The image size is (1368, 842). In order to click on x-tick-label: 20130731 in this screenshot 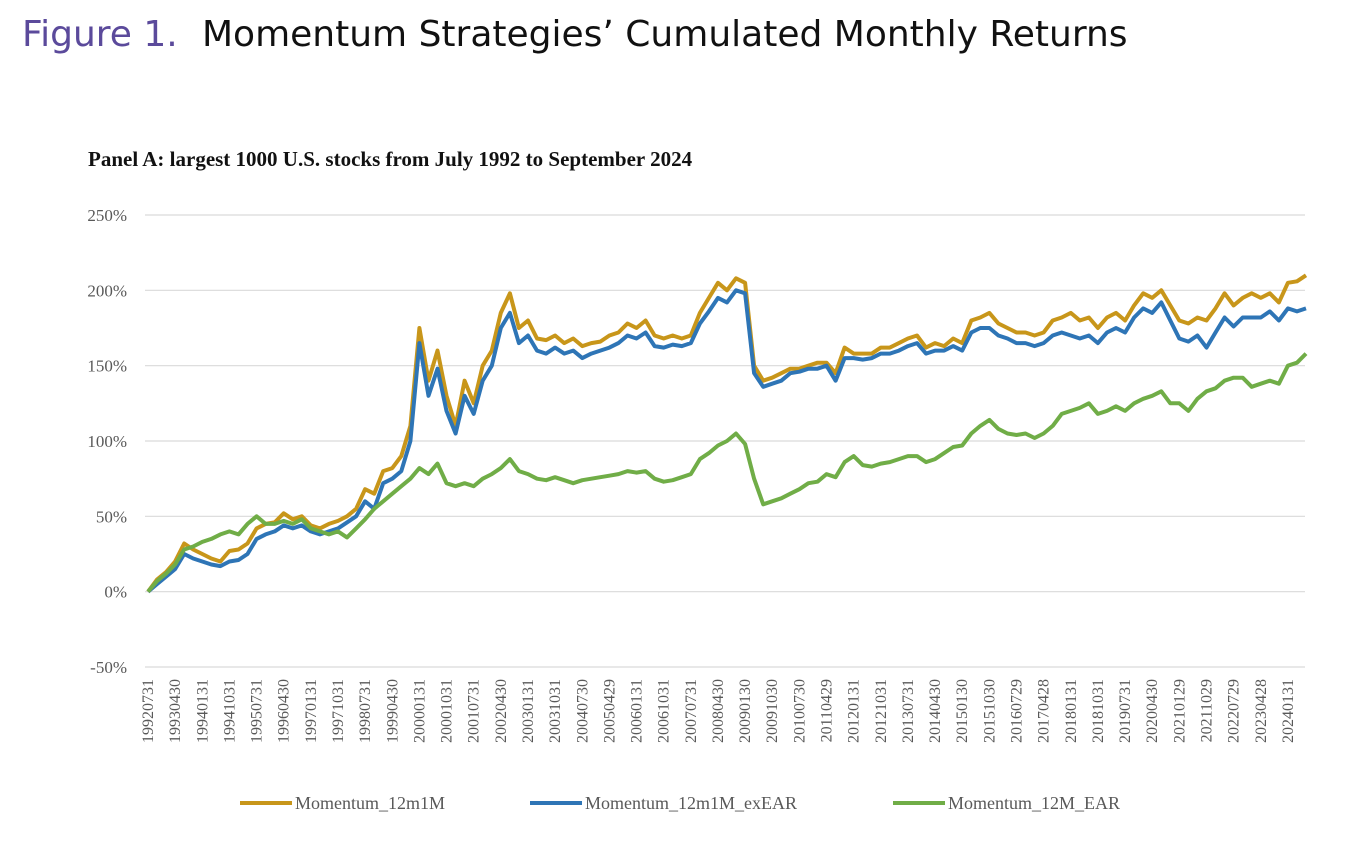, I will do `click(908, 711)`.